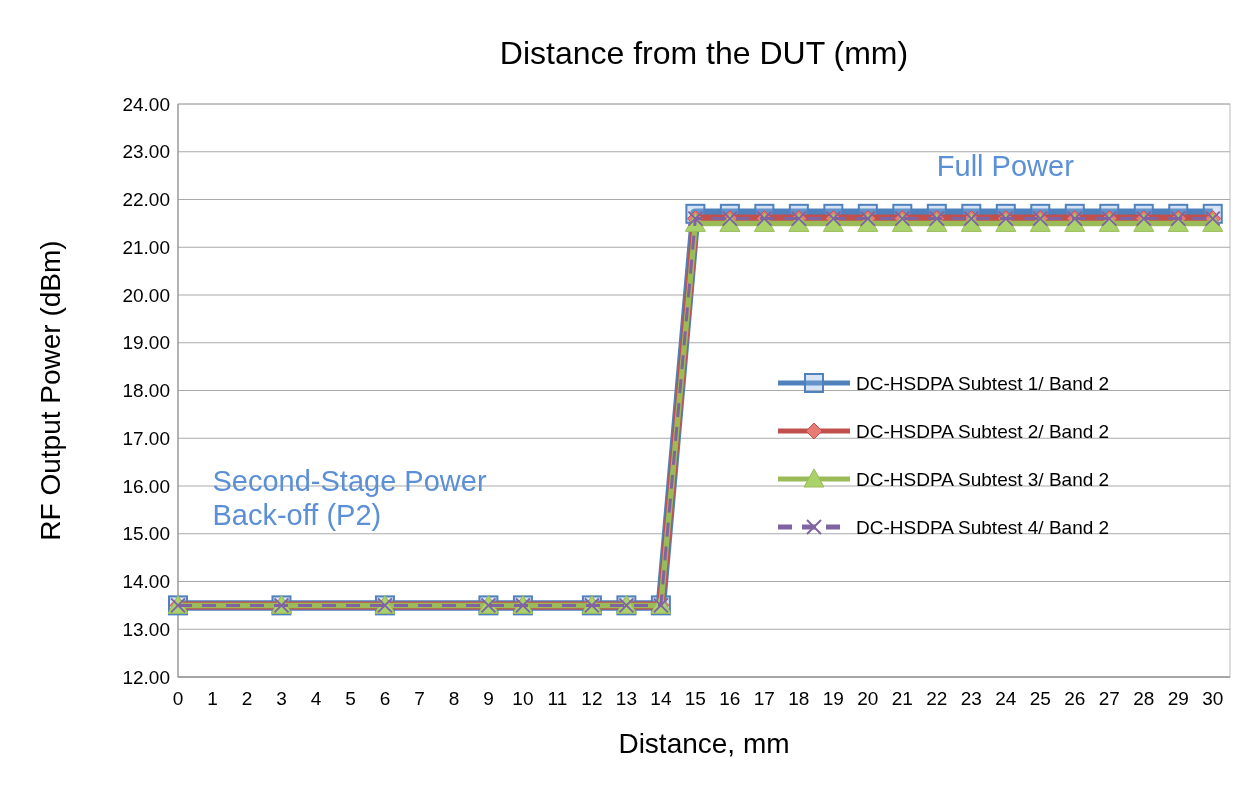 The image size is (1252, 794). What do you see at coordinates (316, 698) in the screenshot?
I see `x-tick-label: 4` at bounding box center [316, 698].